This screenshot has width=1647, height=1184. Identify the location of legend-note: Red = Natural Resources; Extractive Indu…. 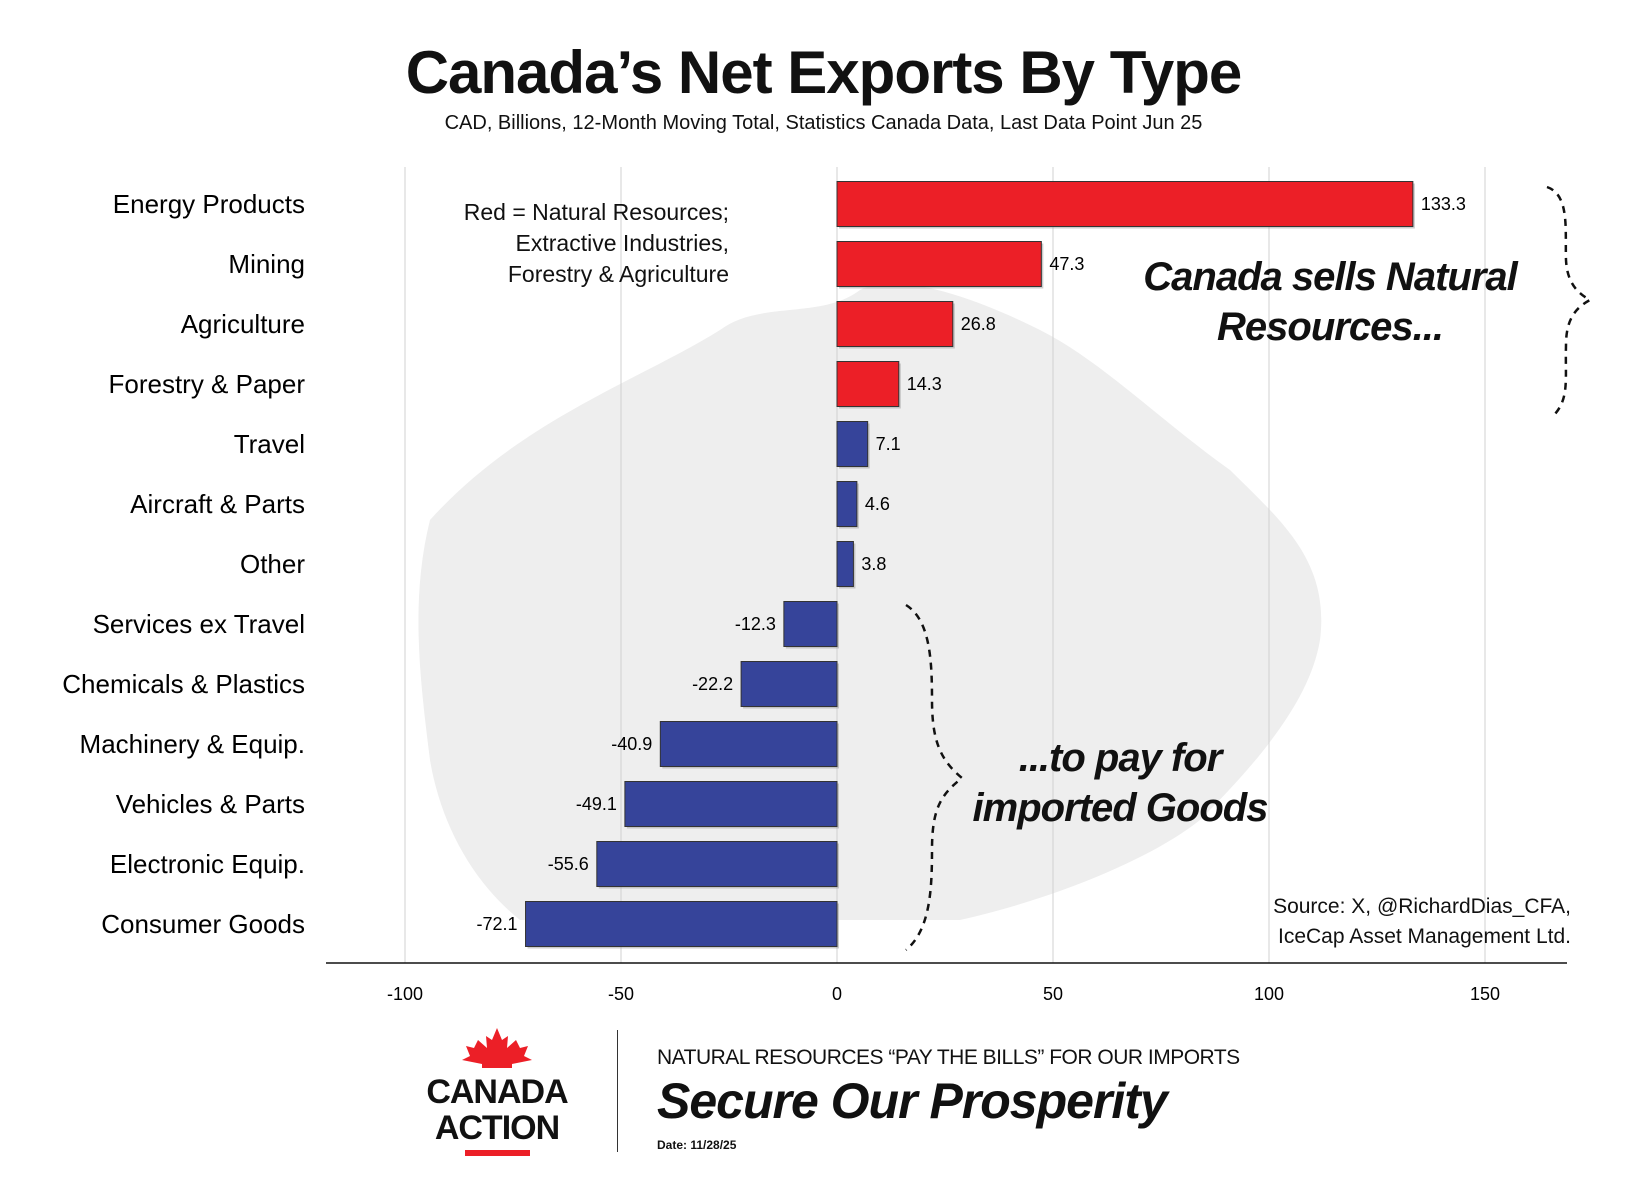
(596, 243).